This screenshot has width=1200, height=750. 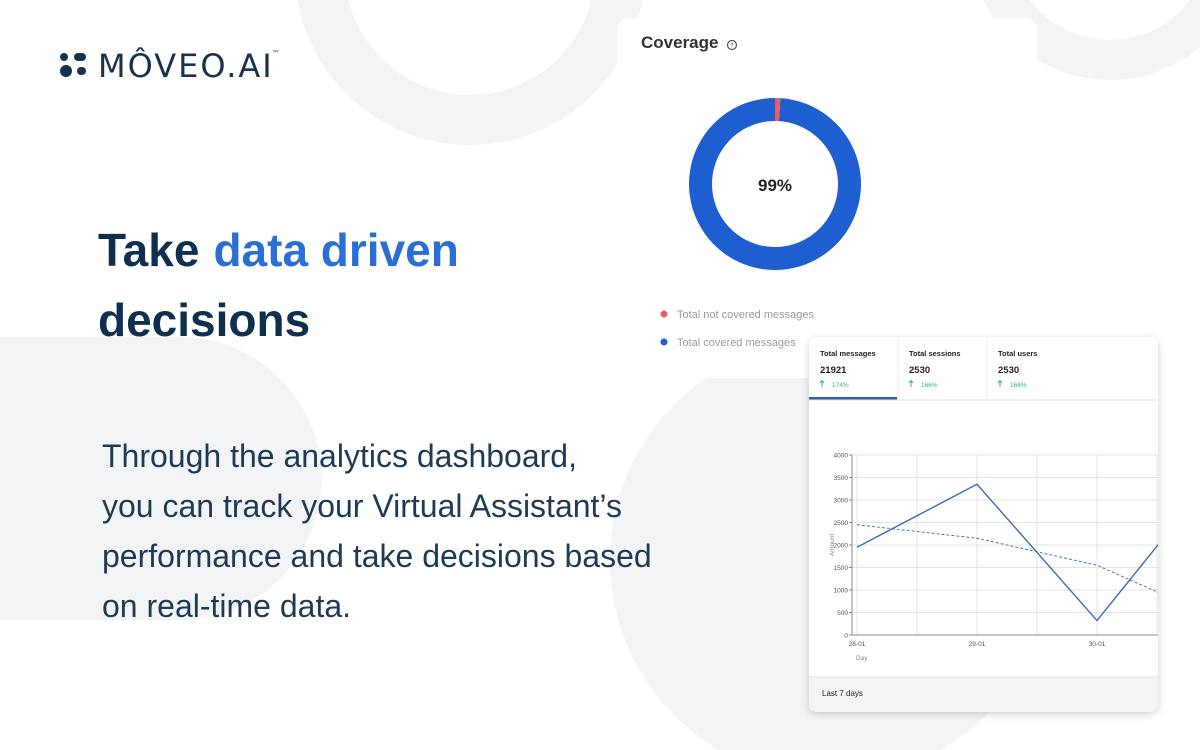 I want to click on headline-lead: Take, so click(x=148, y=250).